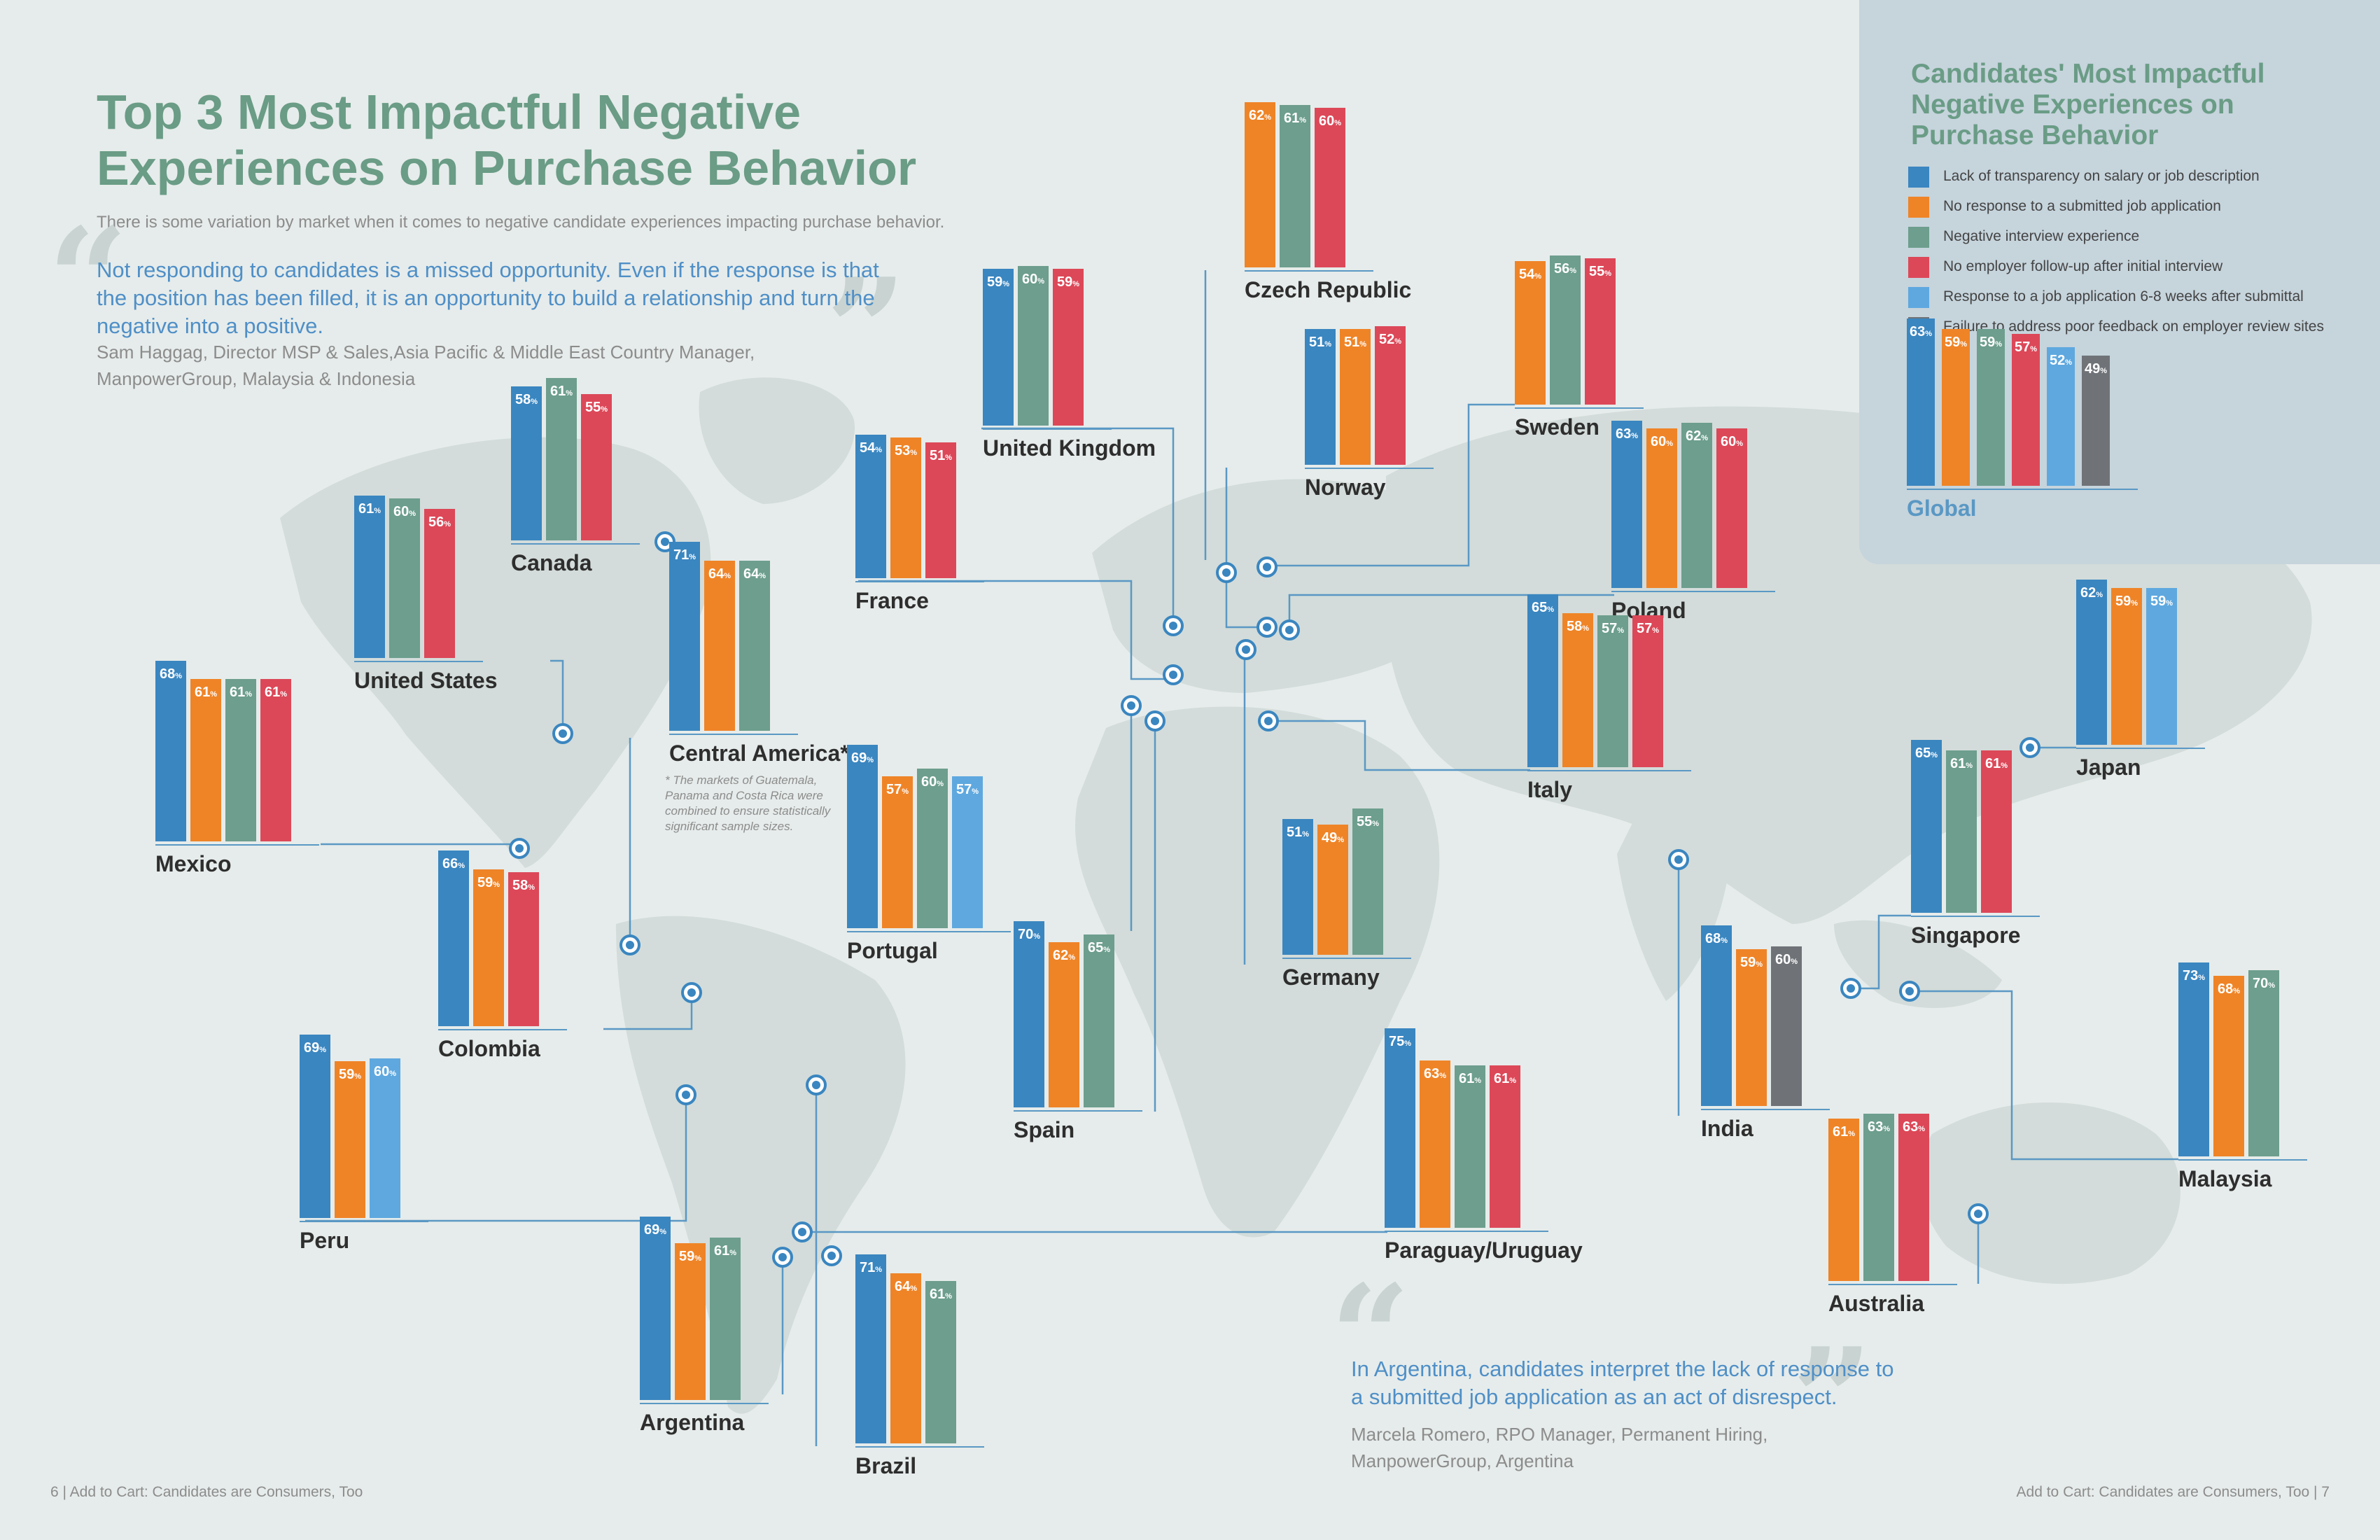  Describe the element at coordinates (561, 392) in the screenshot. I see `data-label-canada-interview: 61%` at that location.